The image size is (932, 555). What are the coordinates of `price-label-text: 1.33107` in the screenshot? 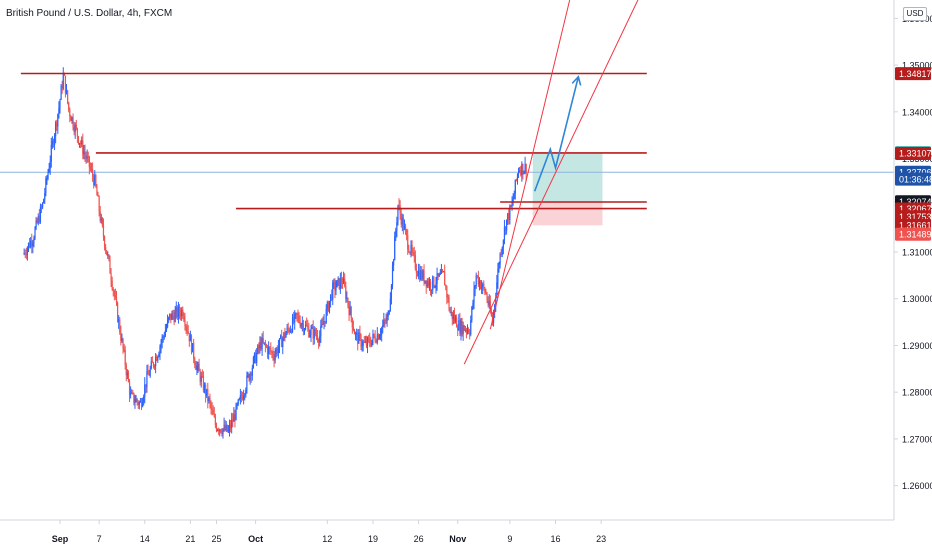 It's located at (915, 154).